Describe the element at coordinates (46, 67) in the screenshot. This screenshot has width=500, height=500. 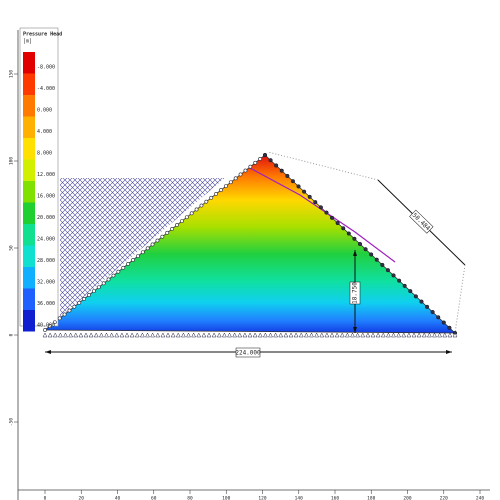
I see `legend-label: -8.000` at that location.